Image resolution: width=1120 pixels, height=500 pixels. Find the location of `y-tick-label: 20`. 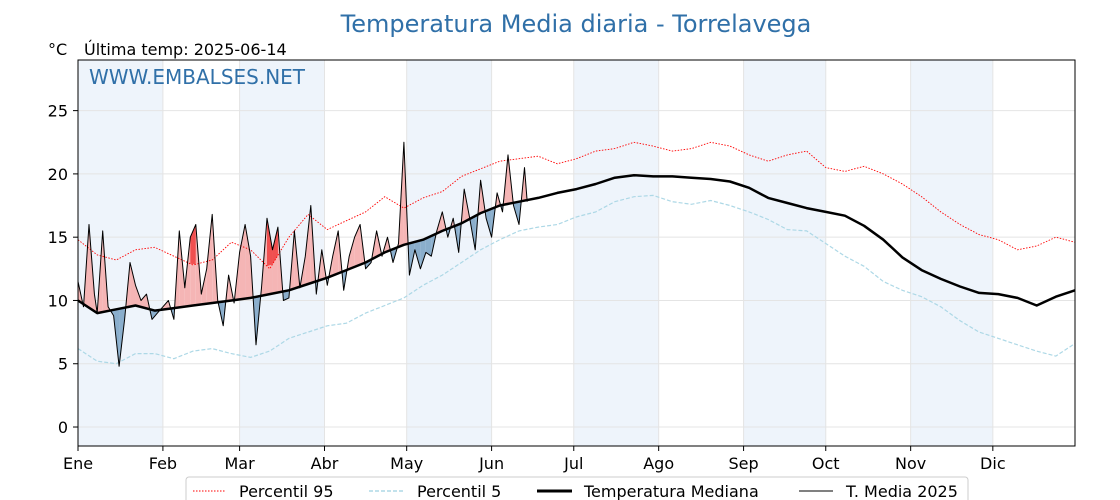

y-tick-label: 20 is located at coordinates (58, 174).